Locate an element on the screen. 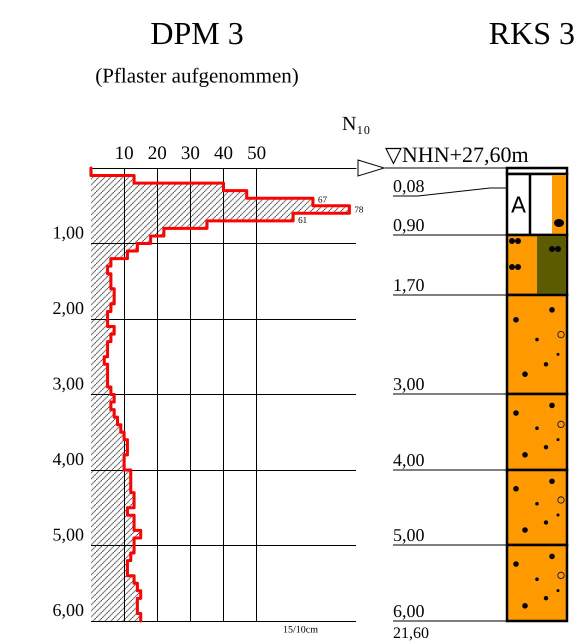 The image size is (579, 641). x-tick-label: 50 is located at coordinates (256, 153).